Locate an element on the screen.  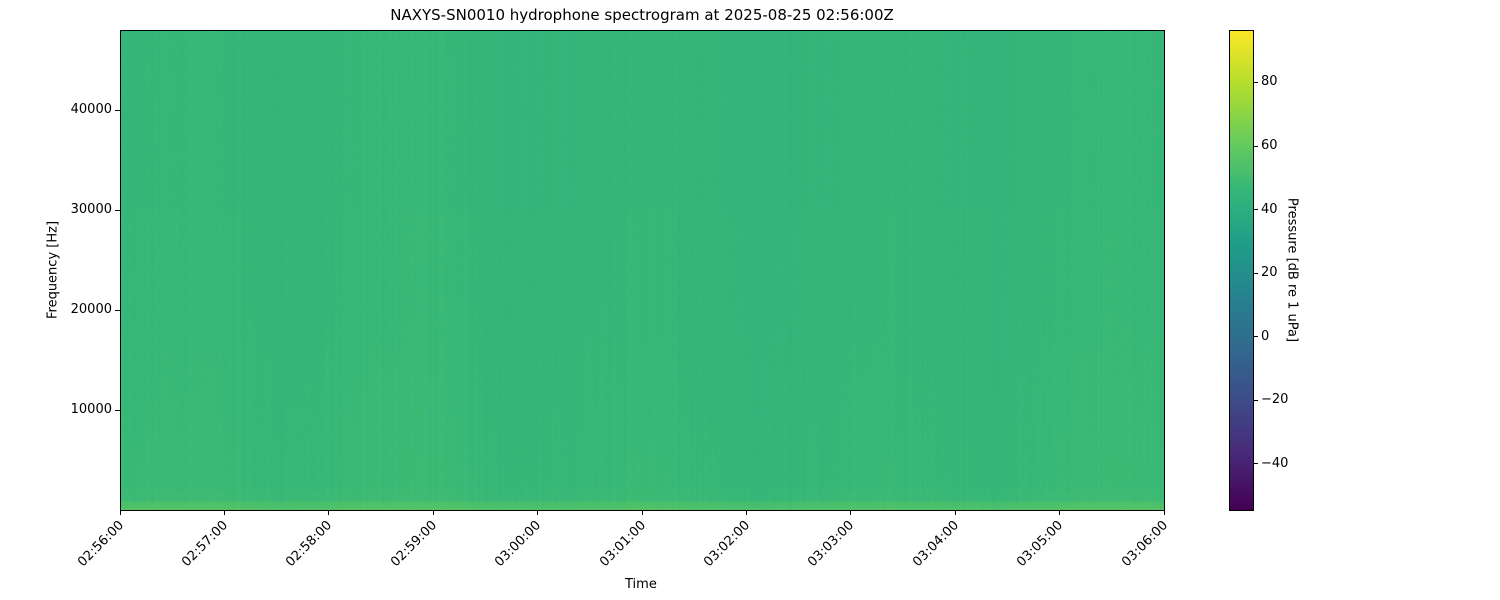
x-tick-label: 03:05:00 is located at coordinates (1040, 544).